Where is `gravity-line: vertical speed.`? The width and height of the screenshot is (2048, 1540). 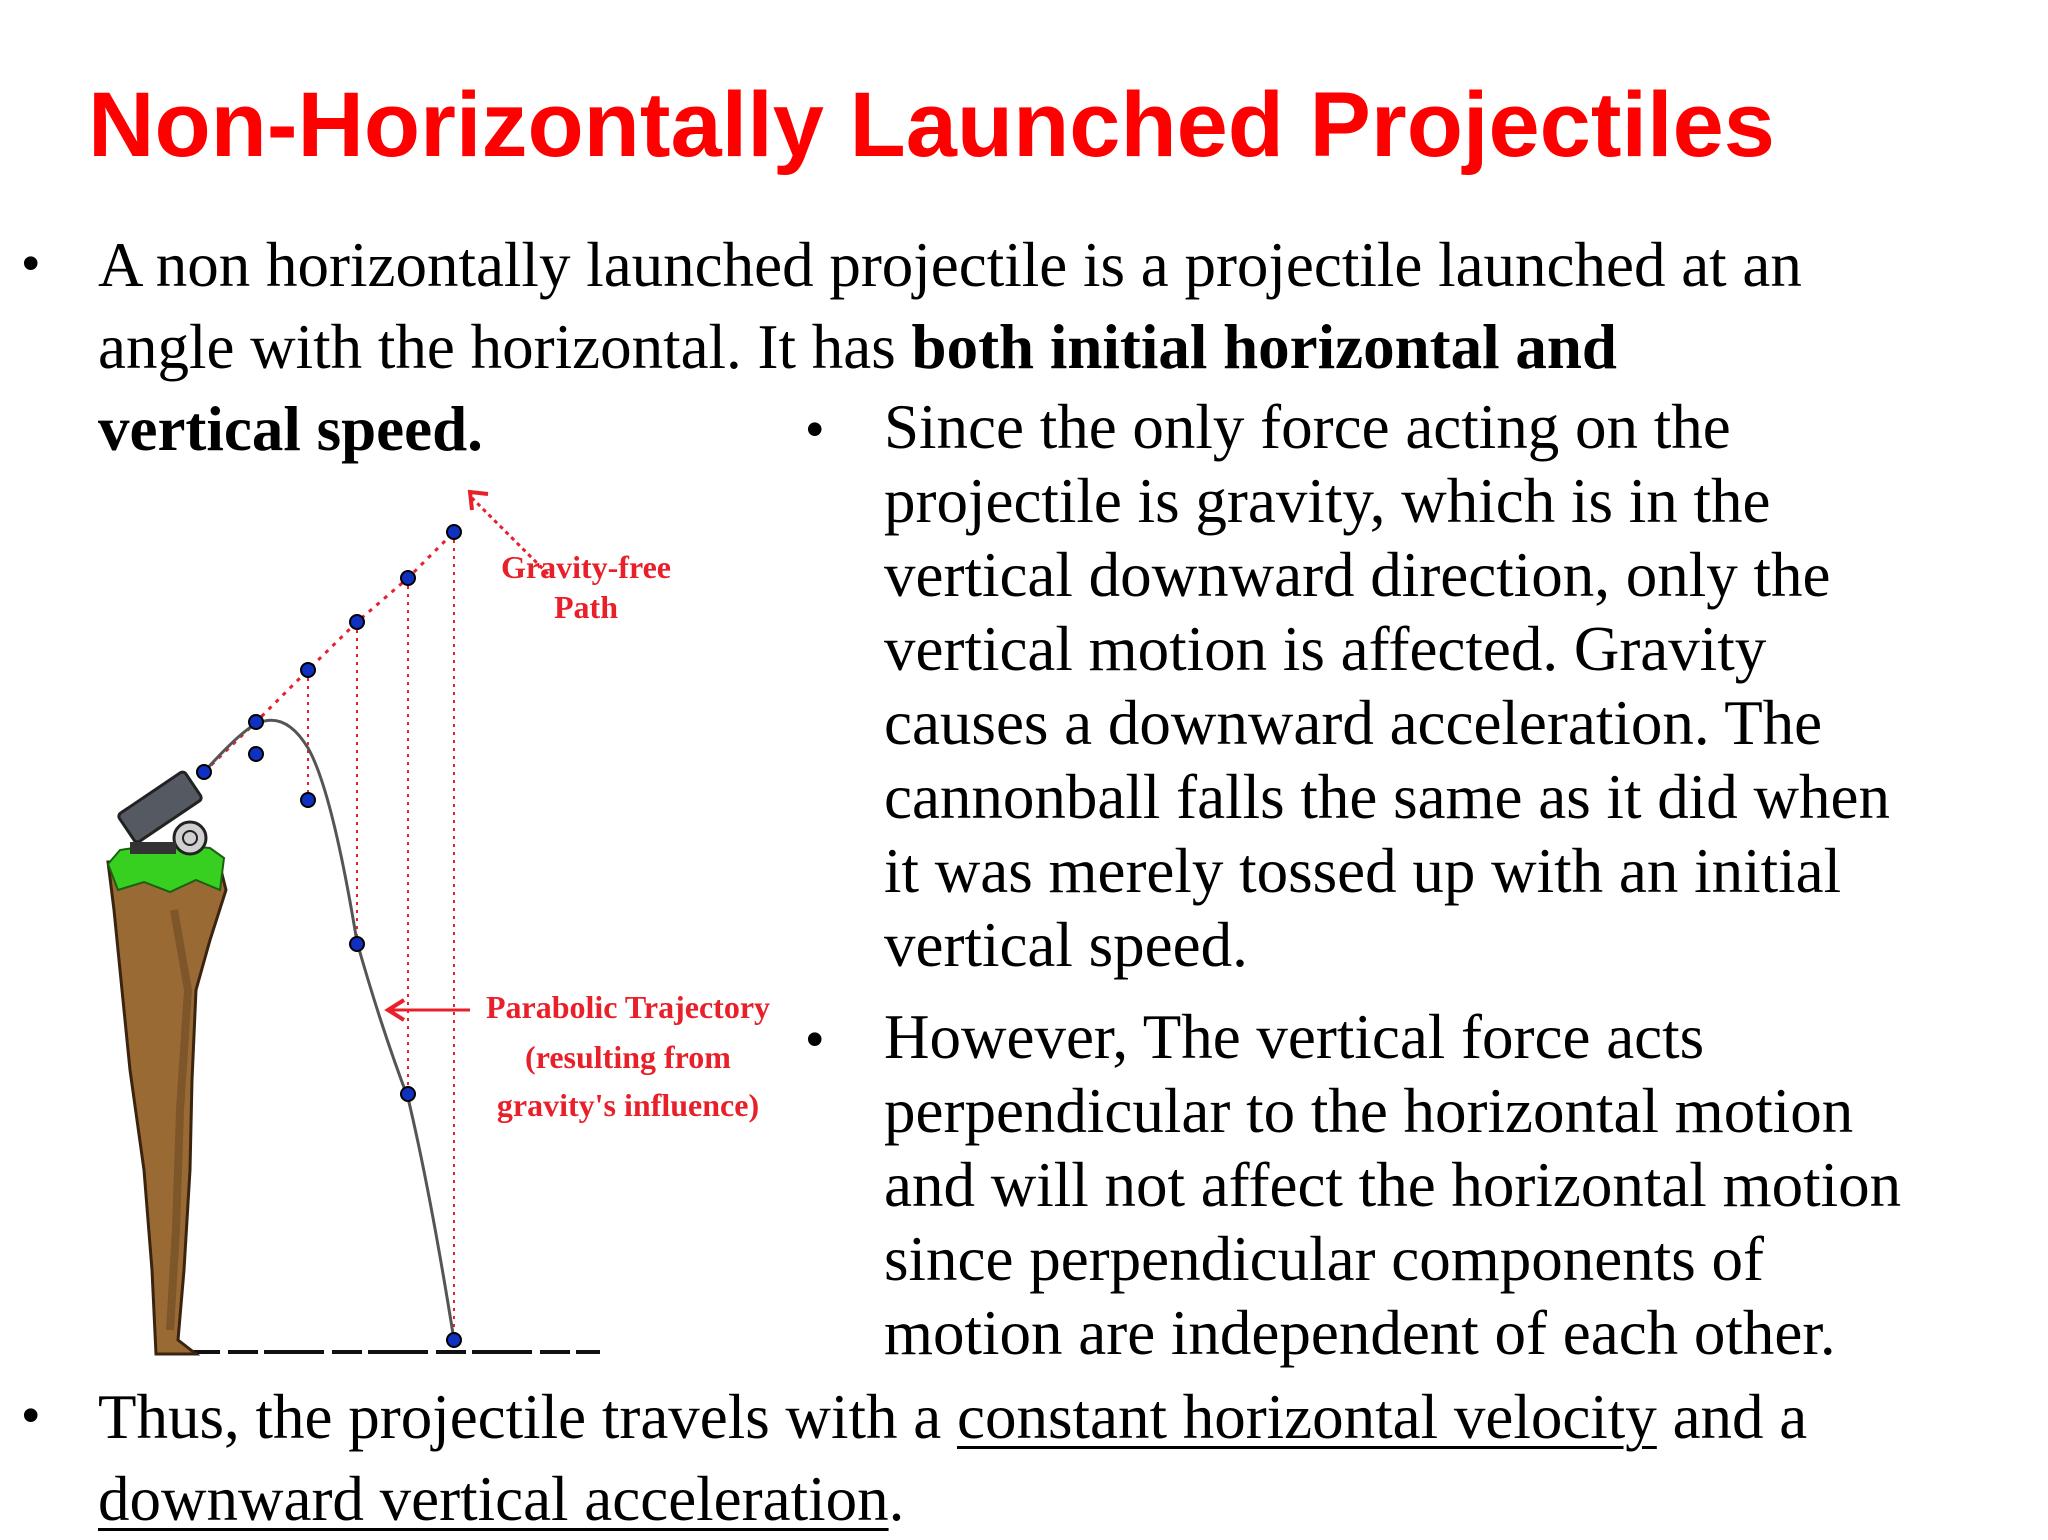 gravity-line: vertical speed. is located at coordinates (1066, 945).